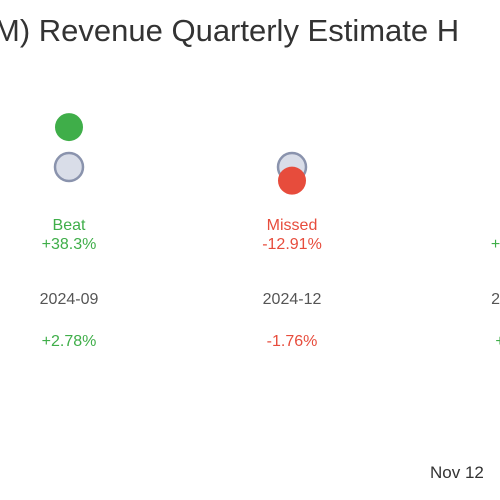 The height and width of the screenshot is (500, 500). What do you see at coordinates (69, 167) in the screenshot?
I see `estimate-marker` at bounding box center [69, 167].